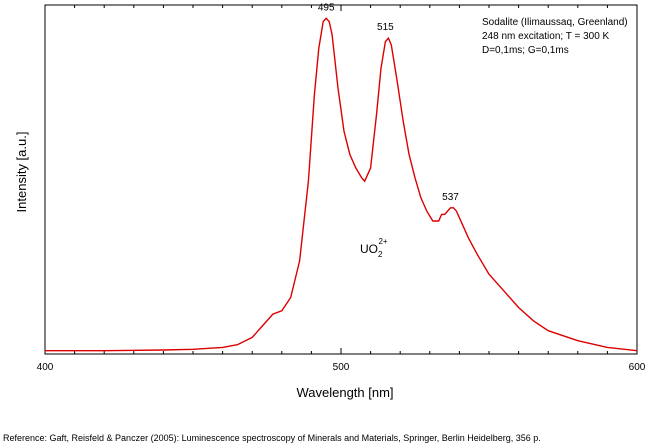 The image size is (650, 448). What do you see at coordinates (546, 36) in the screenshot?
I see `info-line-excitation: 248 nm excitation; T = 300 K` at bounding box center [546, 36].